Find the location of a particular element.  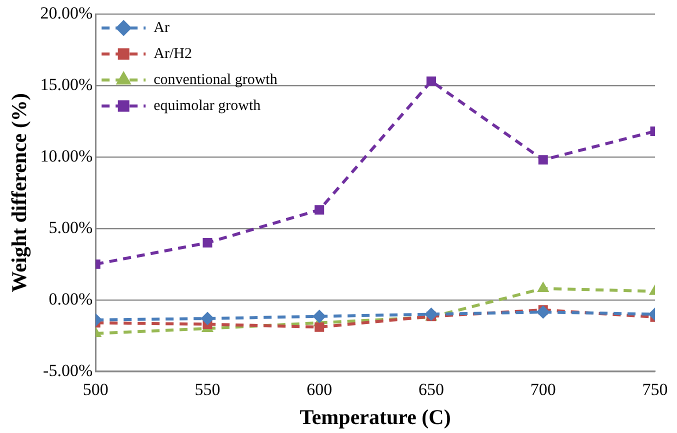

y-tick-label: 5.00% is located at coordinates (70, 227).